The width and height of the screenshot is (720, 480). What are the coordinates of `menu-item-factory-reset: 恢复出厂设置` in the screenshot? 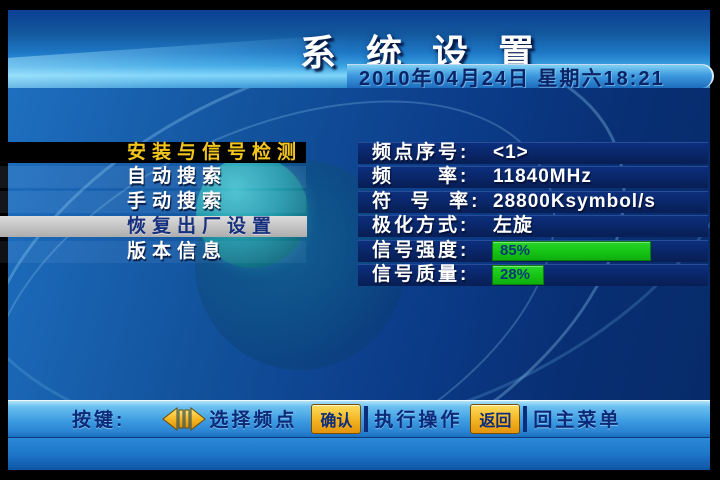 It's located at (153, 226).